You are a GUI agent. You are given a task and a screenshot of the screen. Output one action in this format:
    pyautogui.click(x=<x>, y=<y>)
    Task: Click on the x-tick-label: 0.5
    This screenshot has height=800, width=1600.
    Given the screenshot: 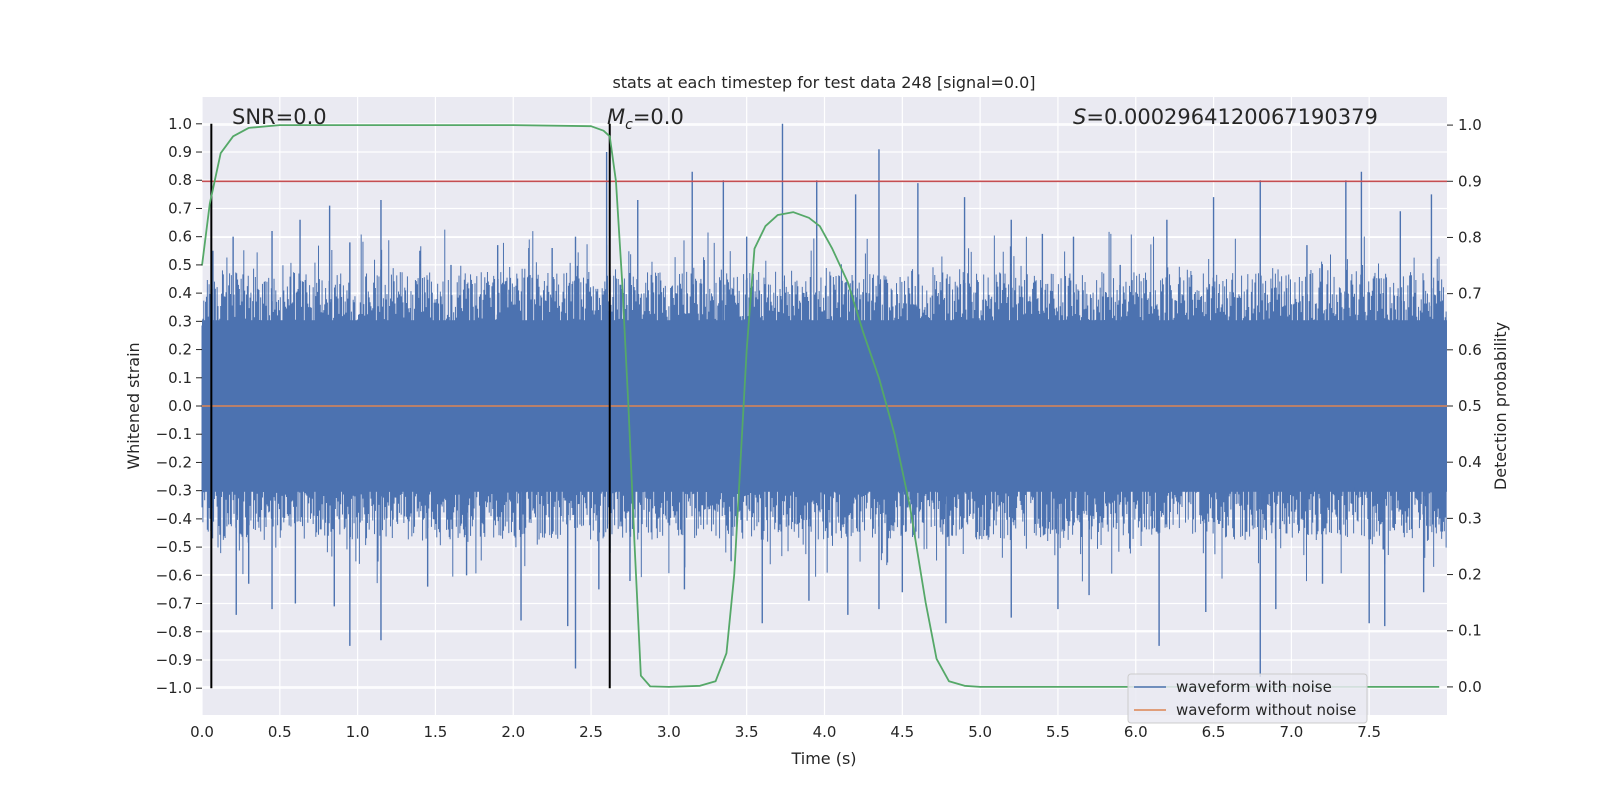 What is the action you would take?
    pyautogui.click(x=280, y=732)
    